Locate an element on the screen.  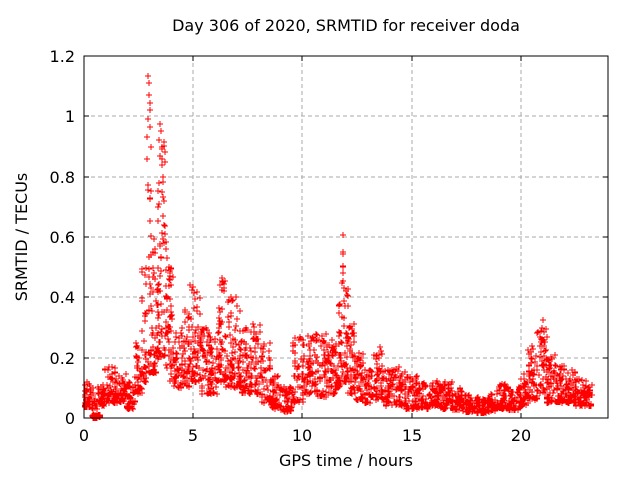
y-tick-label: 0.8 is located at coordinates (62, 177).